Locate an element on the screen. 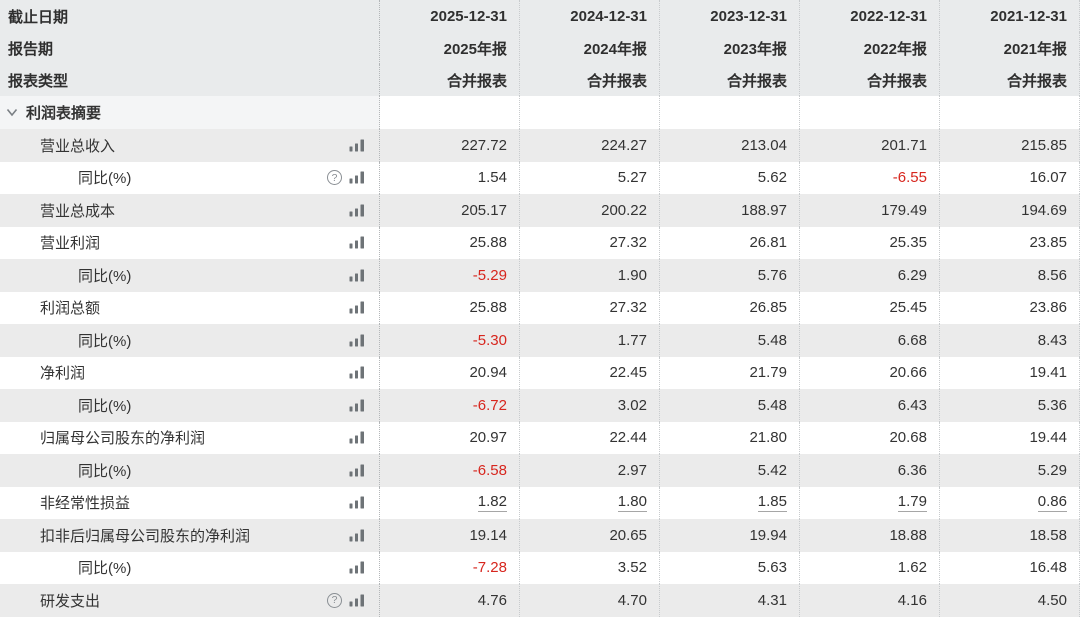 This screenshot has width=1080, height=617. value-cell: 21.79 is located at coordinates (730, 372).